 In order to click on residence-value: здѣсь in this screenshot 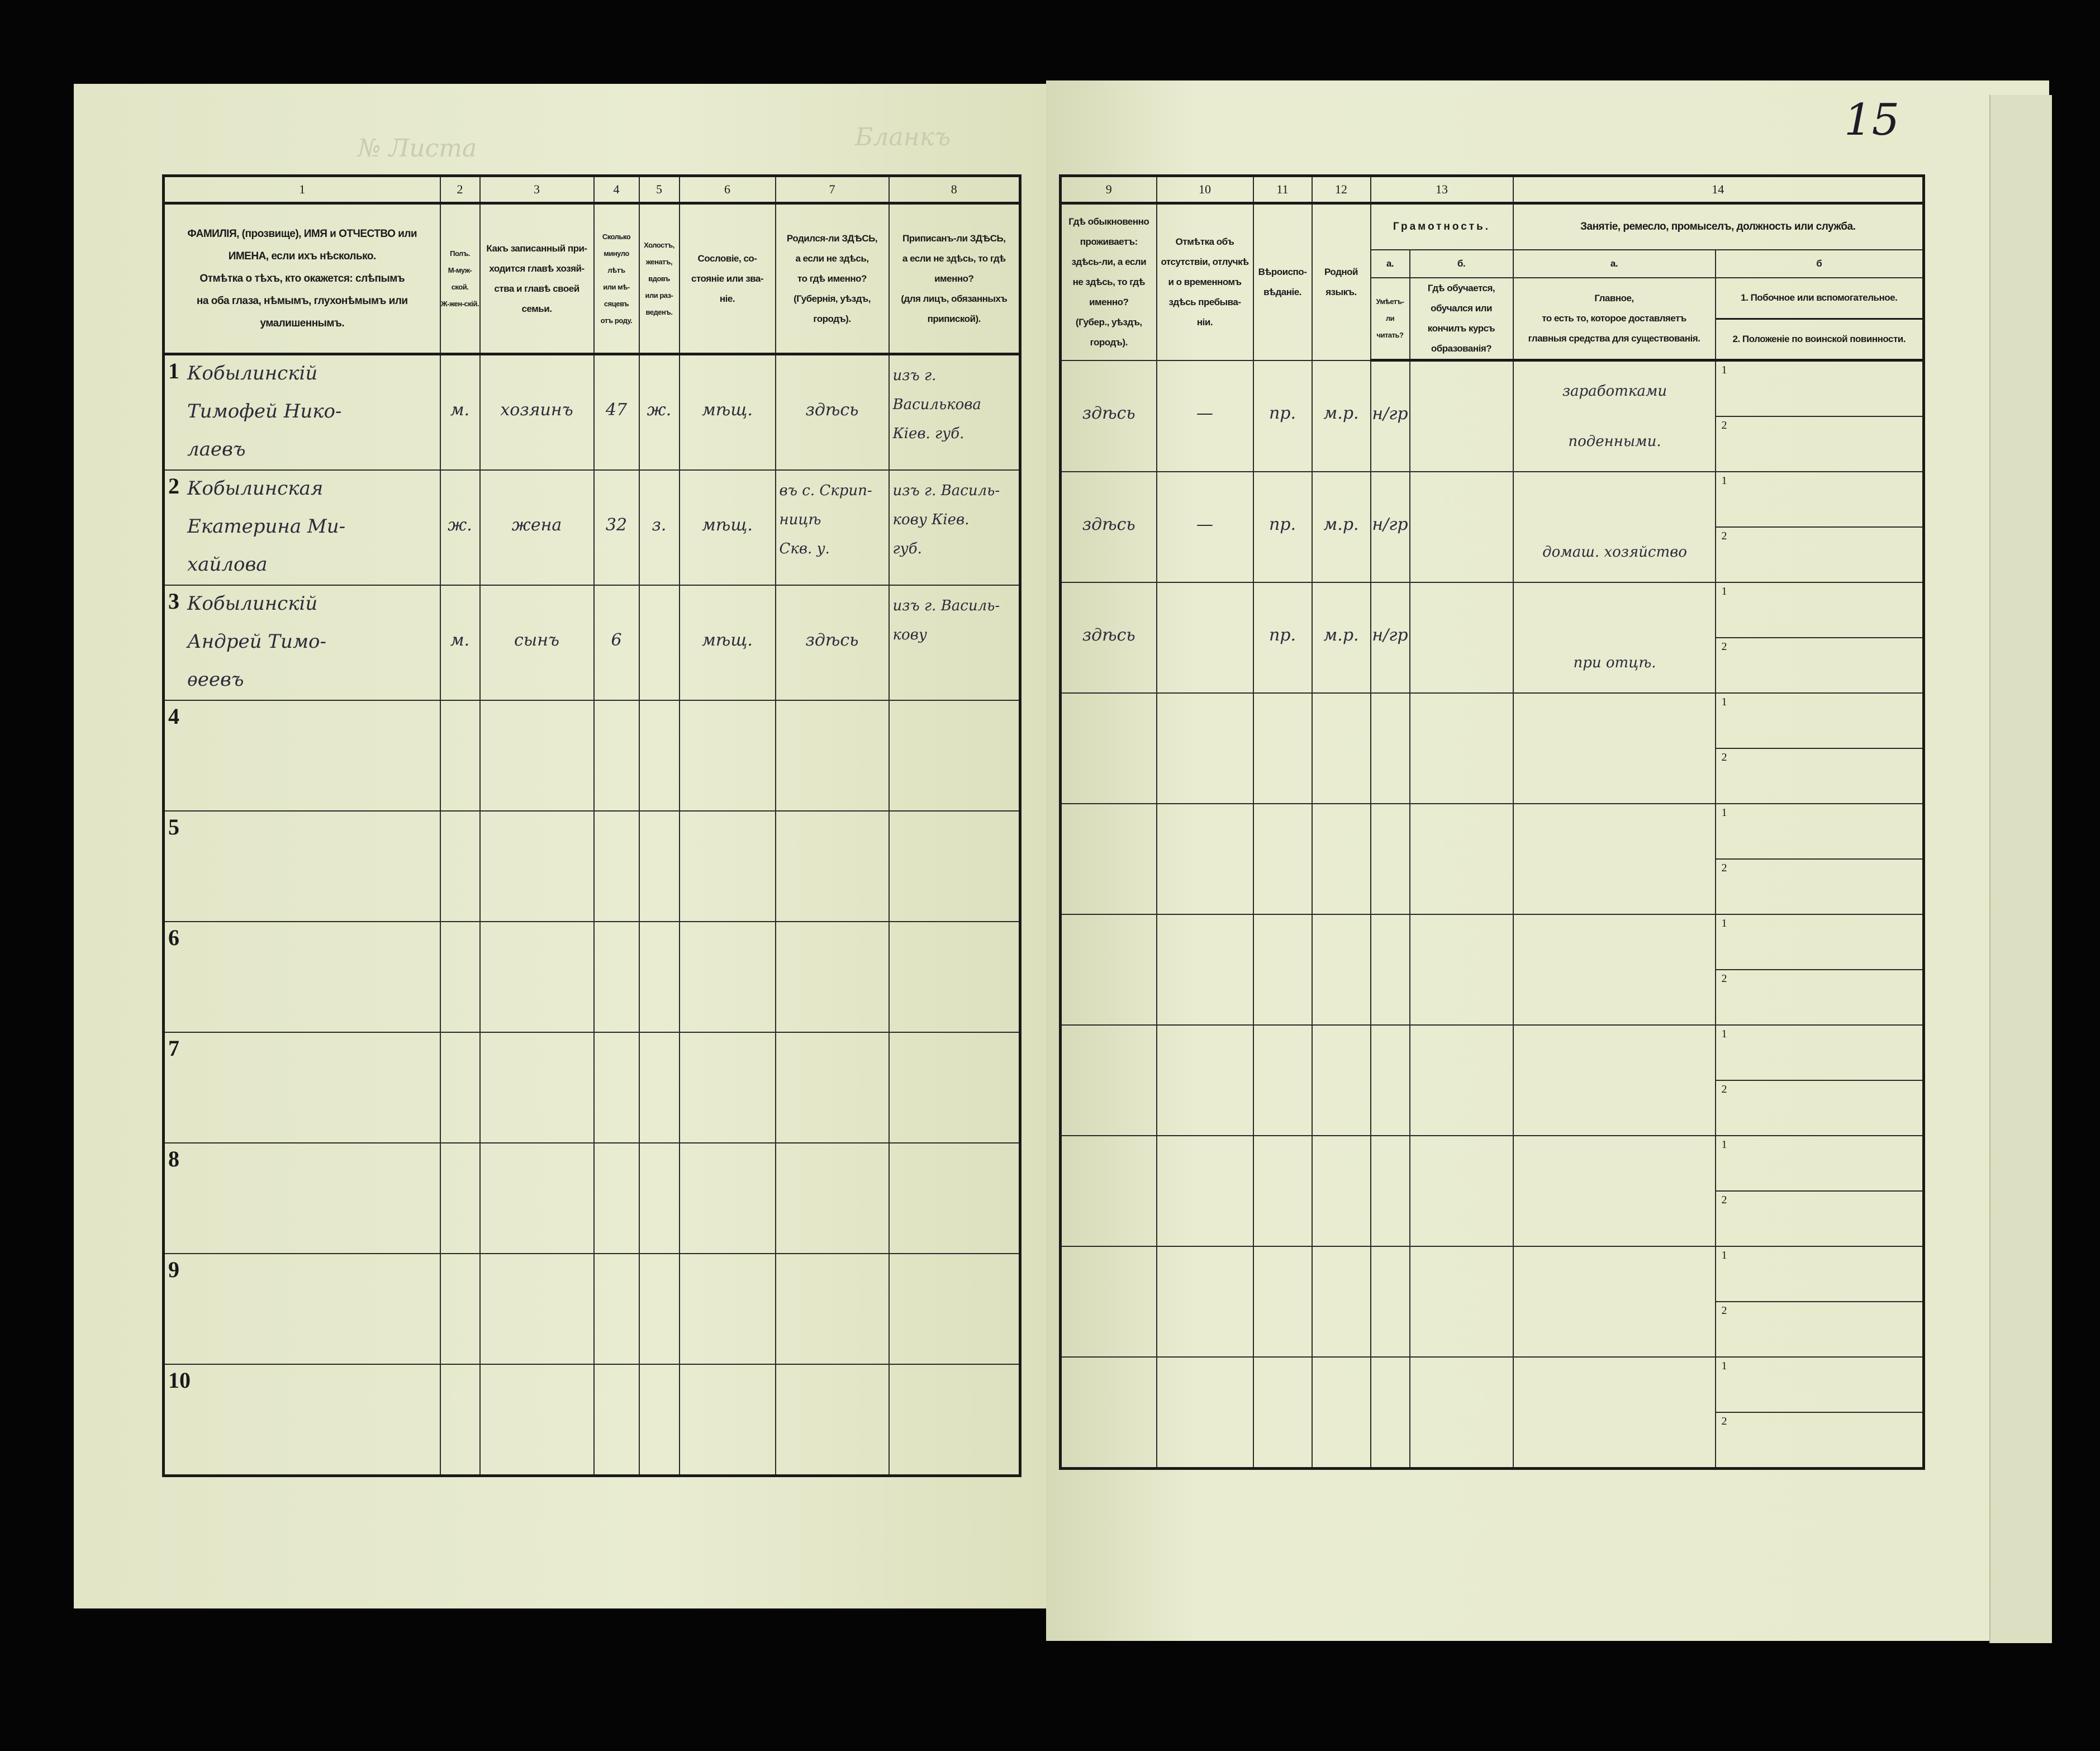, I will do `click(1108, 524)`.